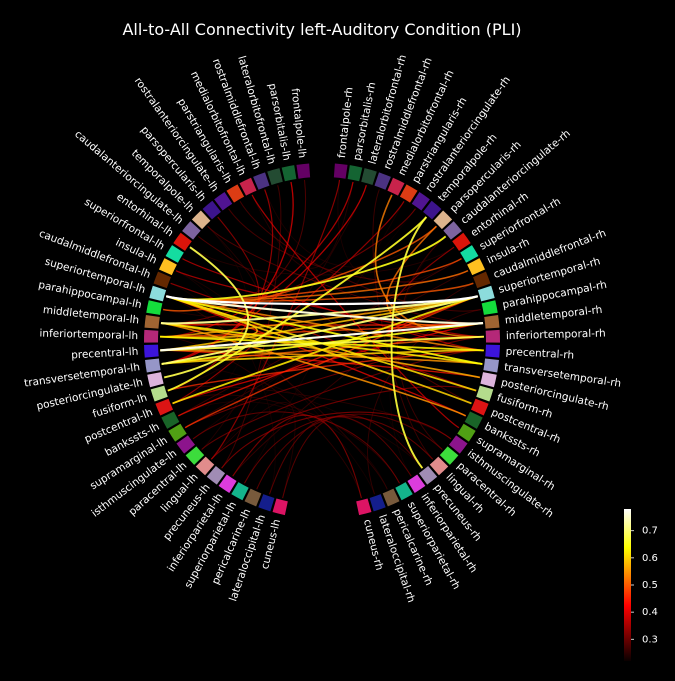 This screenshot has width=675, height=681. I want to click on node-segment-superiortemporal-rh, so click(486, 293).